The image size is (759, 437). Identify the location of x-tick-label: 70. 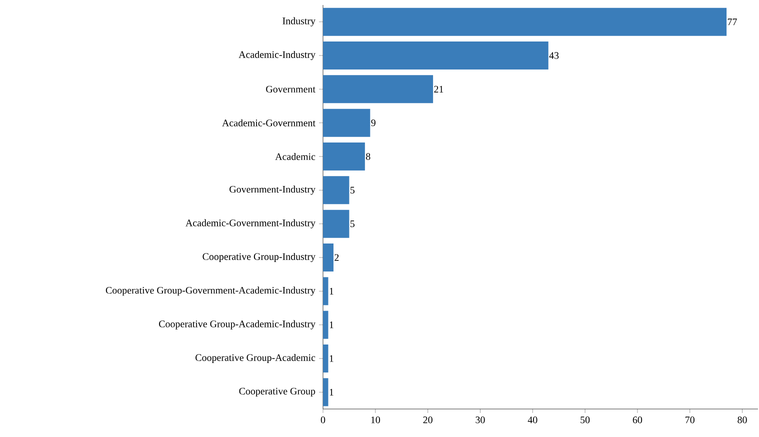
(690, 420).